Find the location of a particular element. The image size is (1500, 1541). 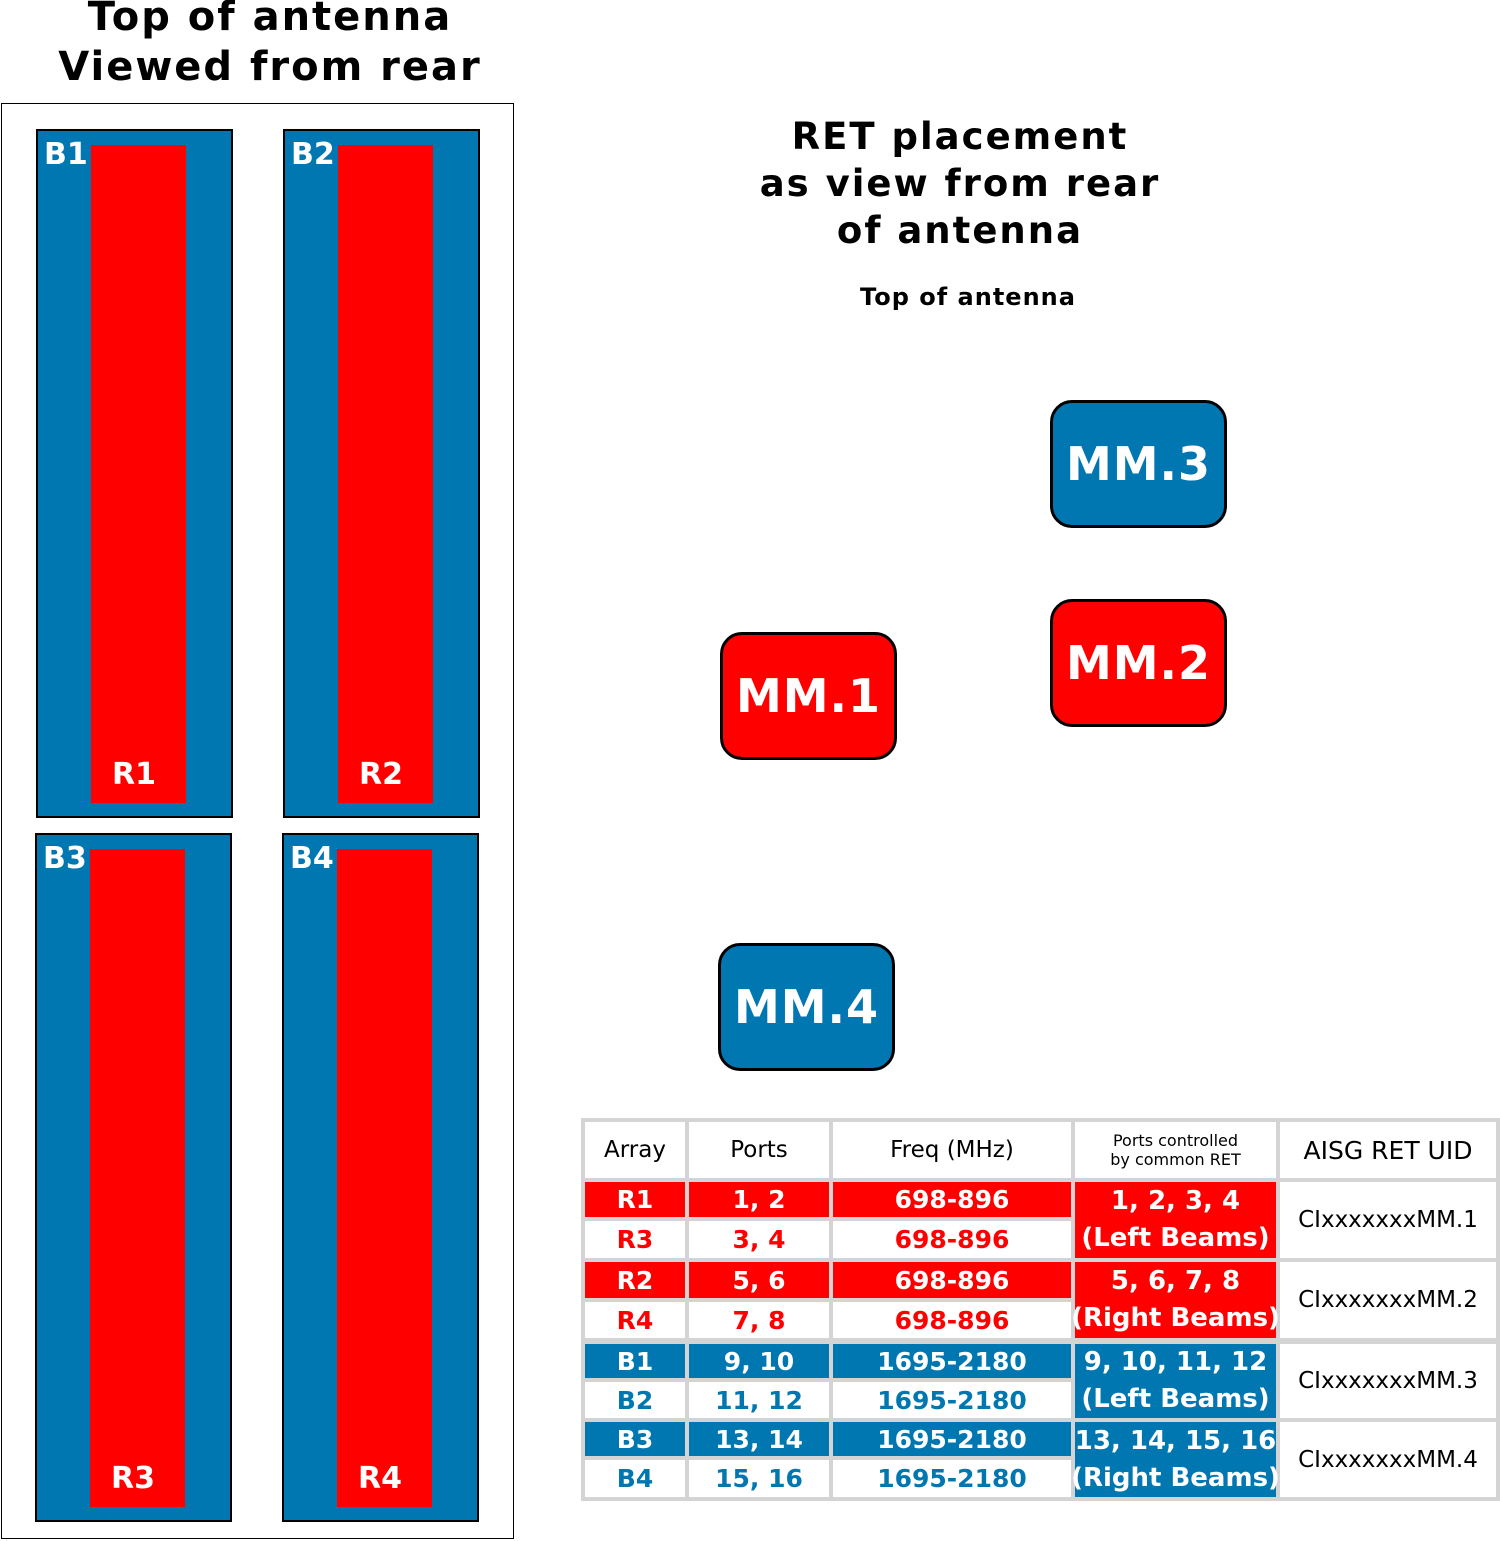

array-label-r3: R3 is located at coordinates (133, 1478).